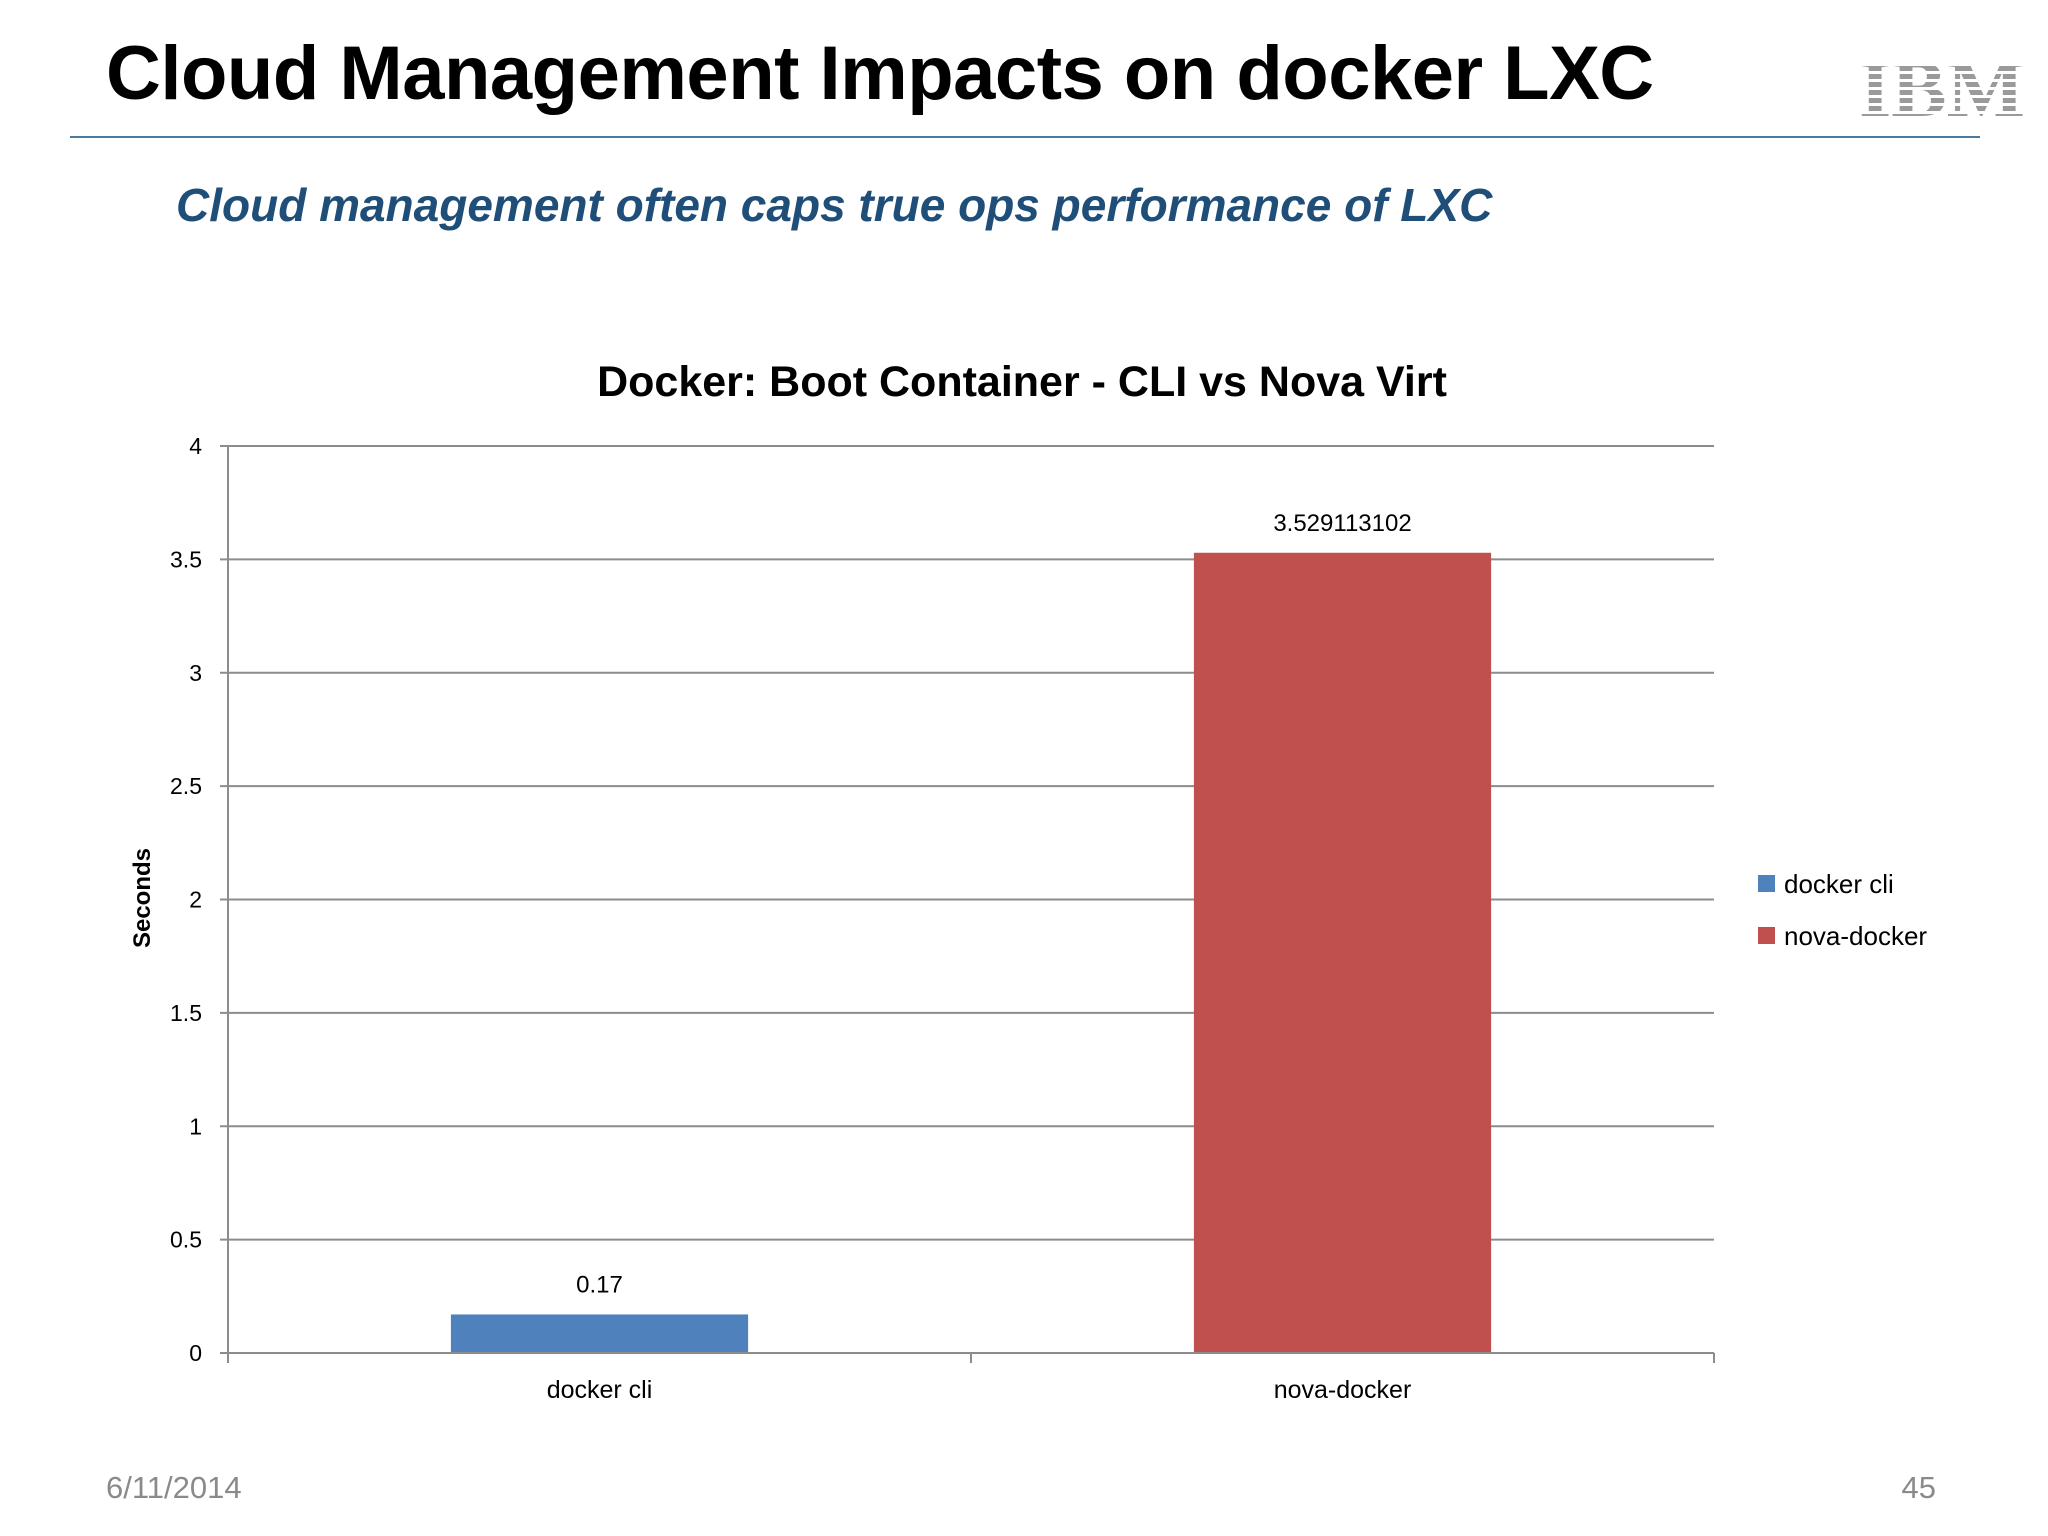 The width and height of the screenshot is (2048, 1536). What do you see at coordinates (195, 673) in the screenshot?
I see `y-tick-label: 3` at bounding box center [195, 673].